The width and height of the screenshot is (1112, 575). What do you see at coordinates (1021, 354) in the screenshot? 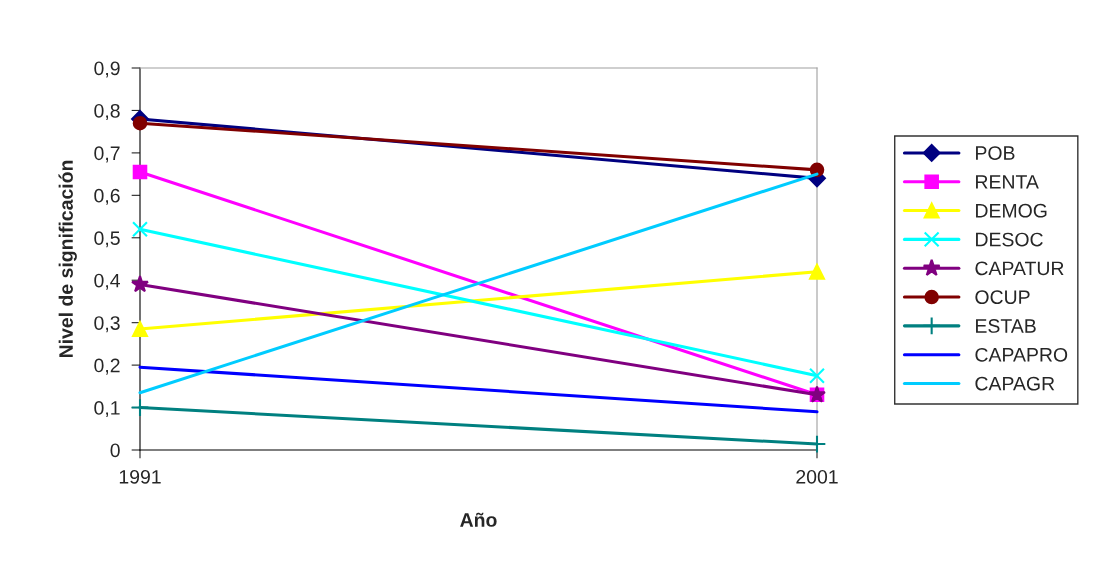
I see `legend-label: CAPAPRO` at bounding box center [1021, 354].